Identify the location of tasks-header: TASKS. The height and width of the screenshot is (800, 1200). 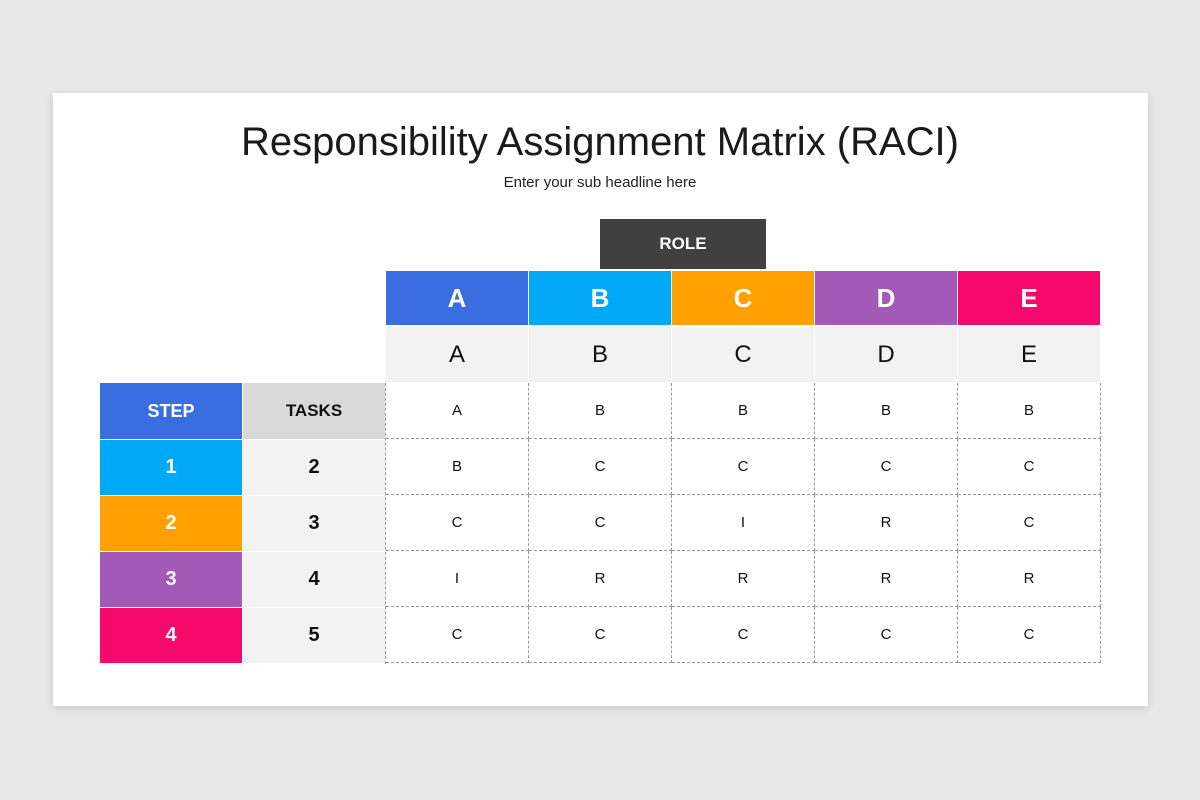
(314, 411).